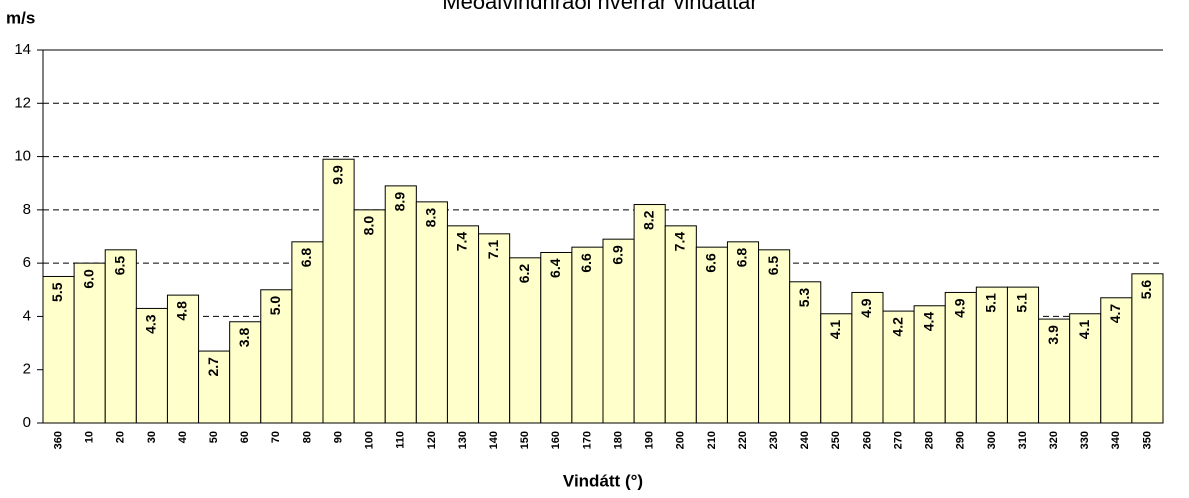  I want to click on value-label: 2.7, so click(213, 367).